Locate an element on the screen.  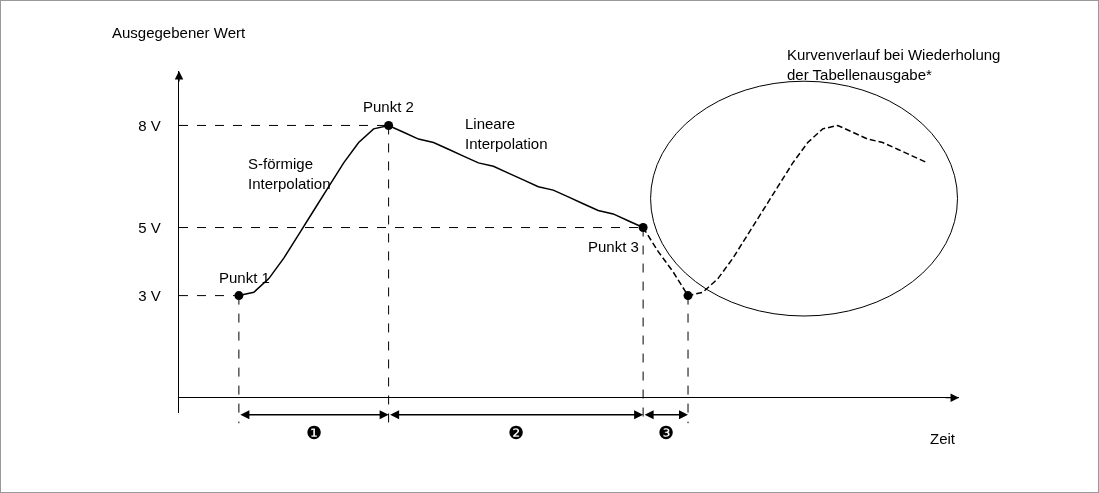
annotation: Lineare Interpolation is located at coordinates (506, 133).